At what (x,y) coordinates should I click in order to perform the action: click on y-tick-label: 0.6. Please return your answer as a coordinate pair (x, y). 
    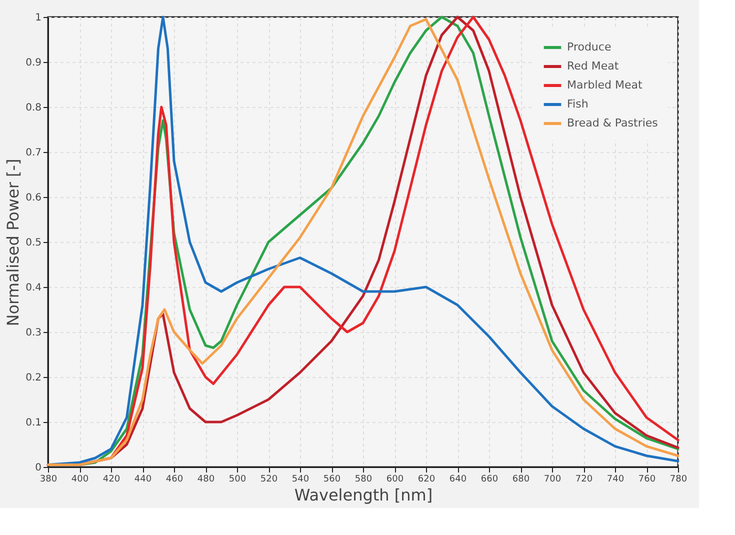
    Looking at the image, I should click on (34, 198).